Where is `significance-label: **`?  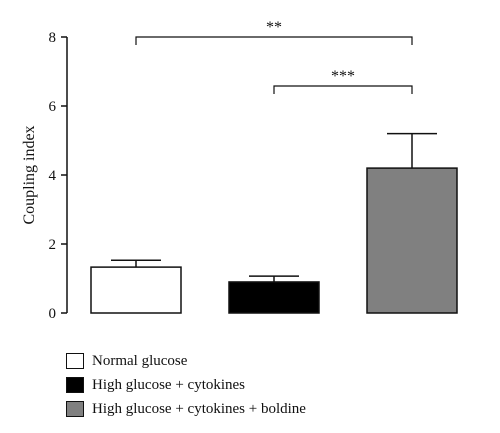
significance-label: ** is located at coordinates (274, 27).